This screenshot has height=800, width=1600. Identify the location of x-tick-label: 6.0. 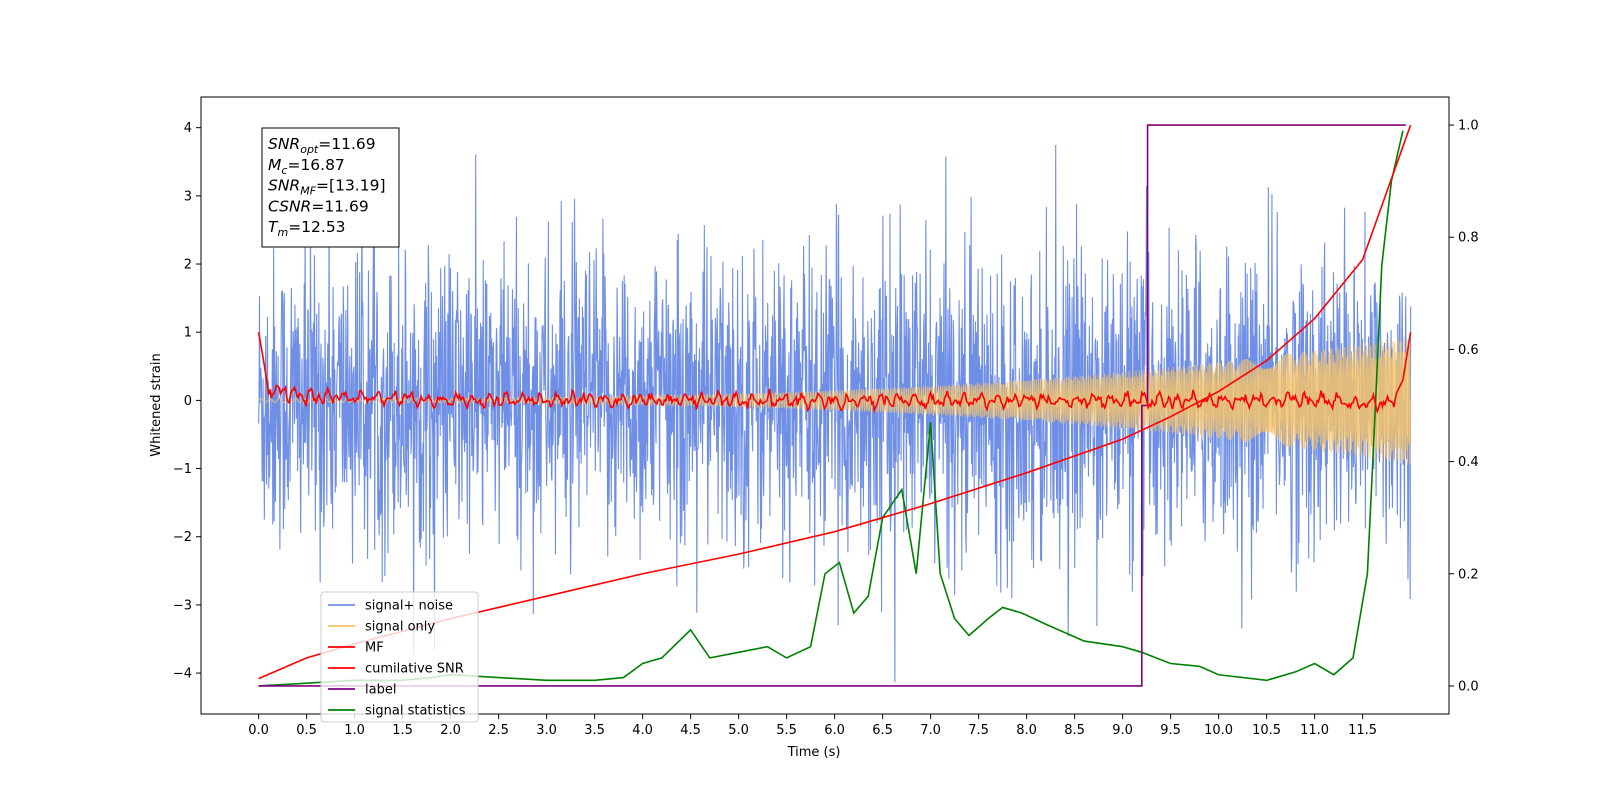
(834, 730).